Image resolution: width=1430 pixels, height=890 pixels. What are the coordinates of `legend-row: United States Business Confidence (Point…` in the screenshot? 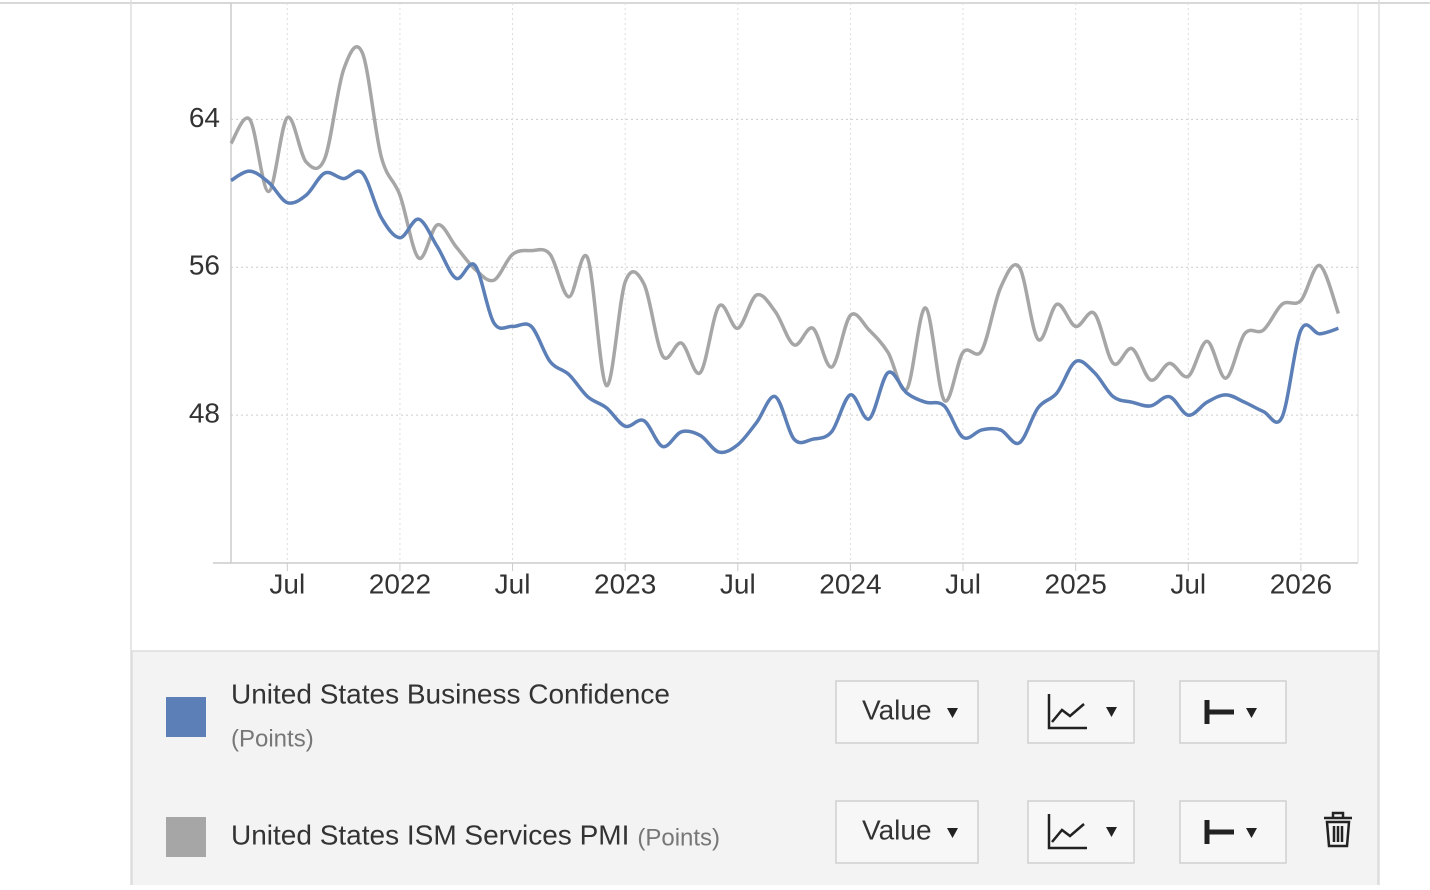 It's located at (726, 715).